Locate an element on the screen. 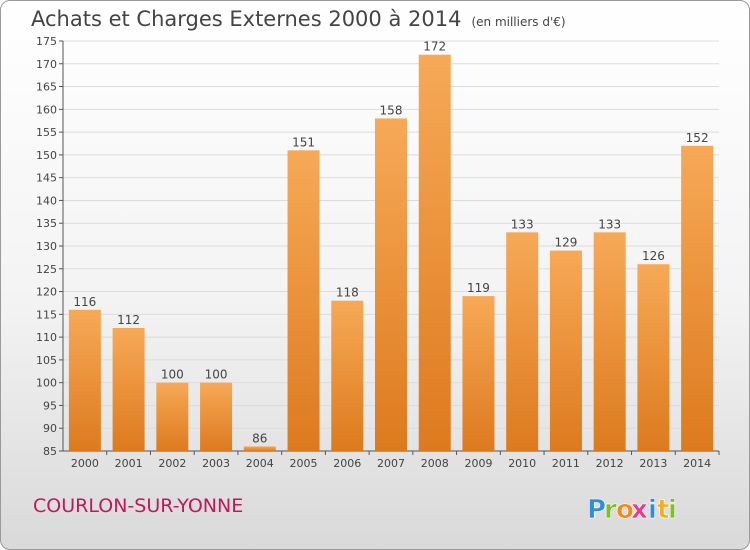 The image size is (750, 550). y-tick-label: 115 is located at coordinates (46, 314).